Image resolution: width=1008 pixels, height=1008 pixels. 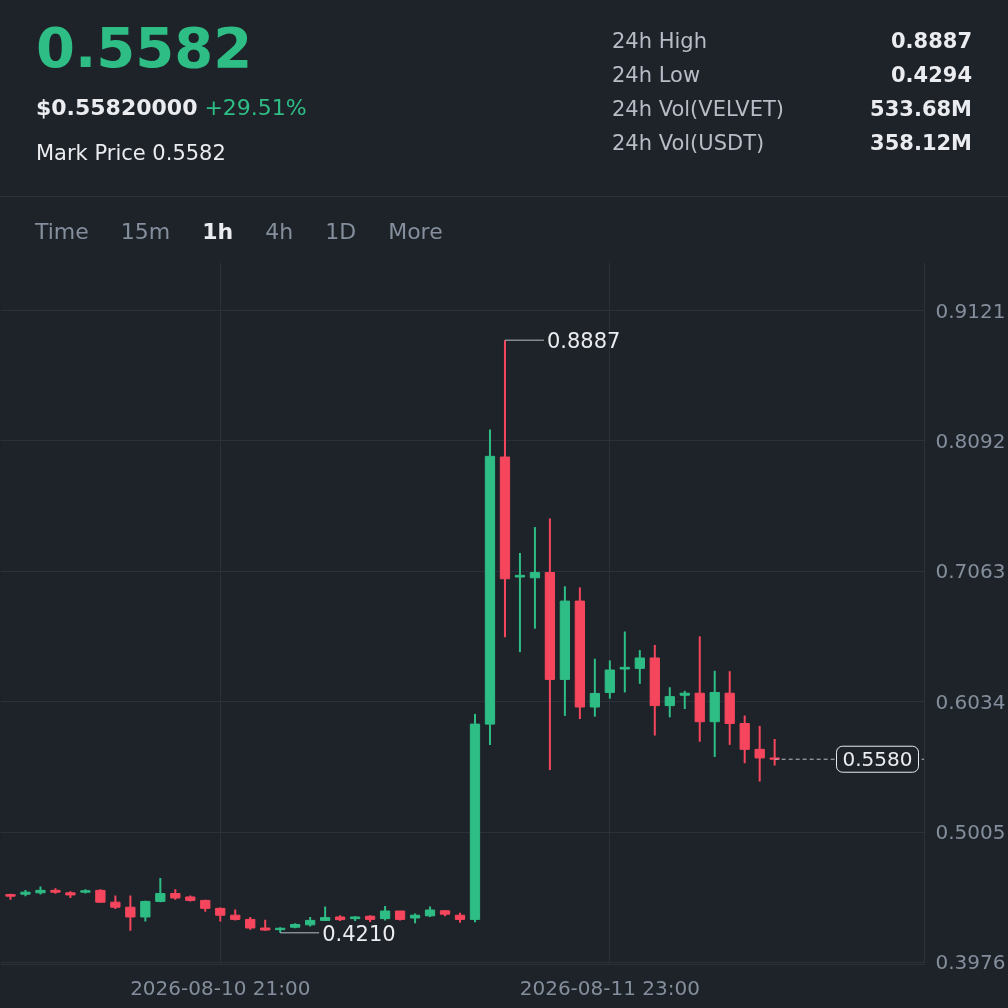 I want to click on text: 24h High, so click(x=659, y=41).